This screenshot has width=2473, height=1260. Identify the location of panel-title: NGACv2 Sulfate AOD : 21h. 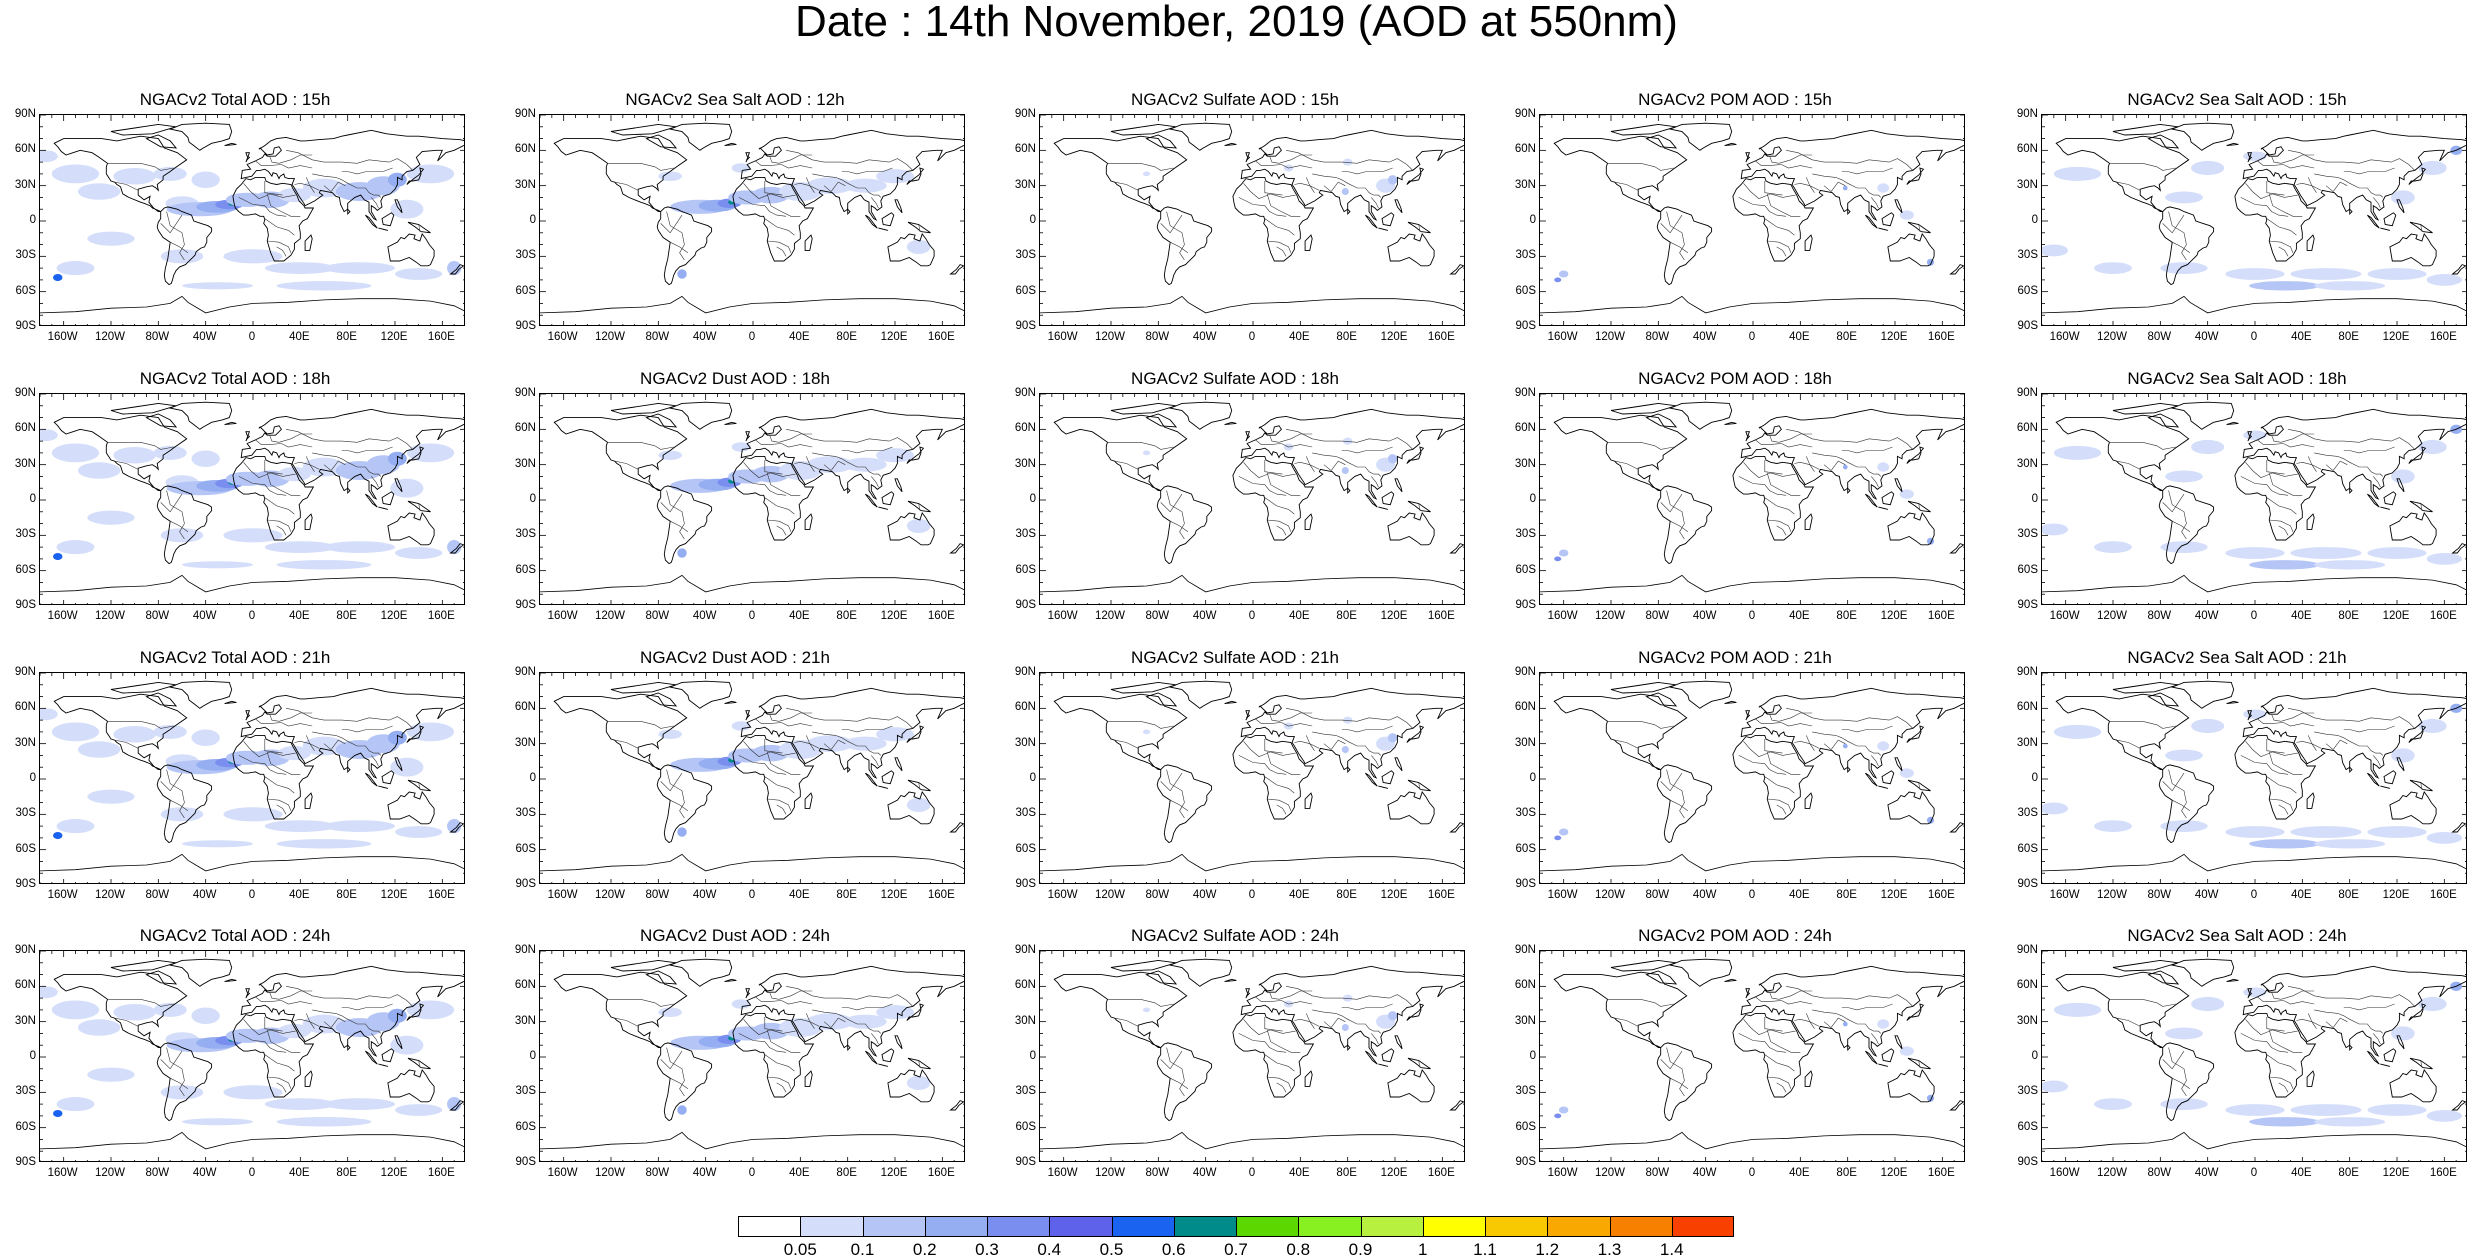
(1235, 657).